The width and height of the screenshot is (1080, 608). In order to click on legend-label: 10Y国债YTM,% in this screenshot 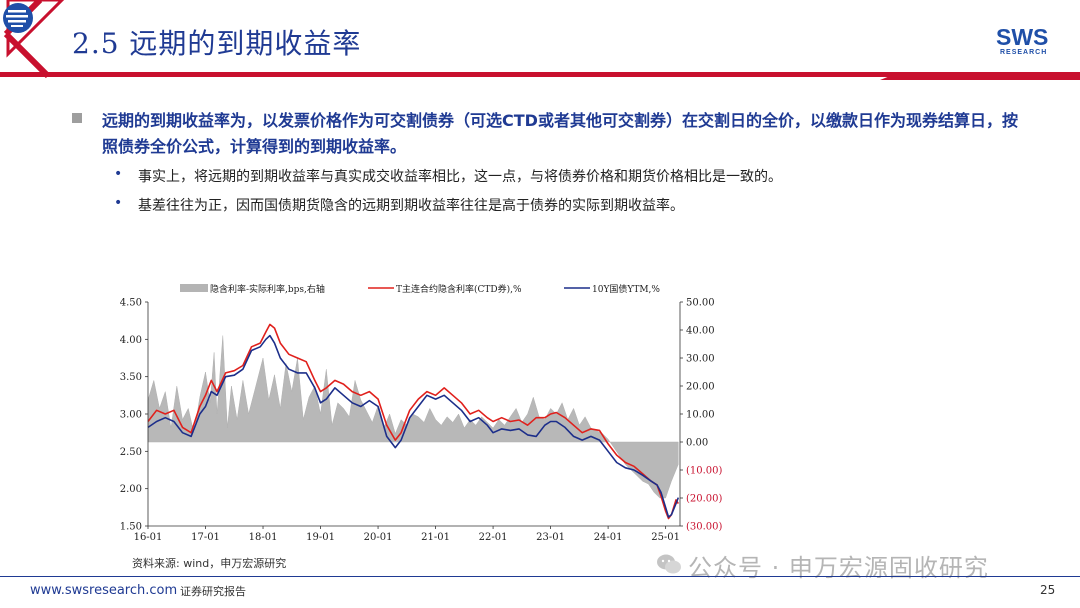, I will do `click(626, 289)`.